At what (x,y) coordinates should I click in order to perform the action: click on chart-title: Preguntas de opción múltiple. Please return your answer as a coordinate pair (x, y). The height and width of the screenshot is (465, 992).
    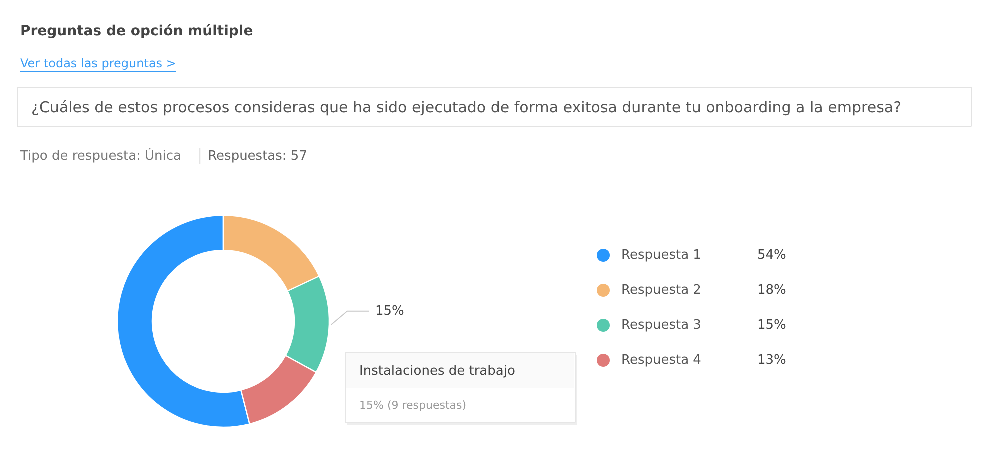
    Looking at the image, I should click on (137, 32).